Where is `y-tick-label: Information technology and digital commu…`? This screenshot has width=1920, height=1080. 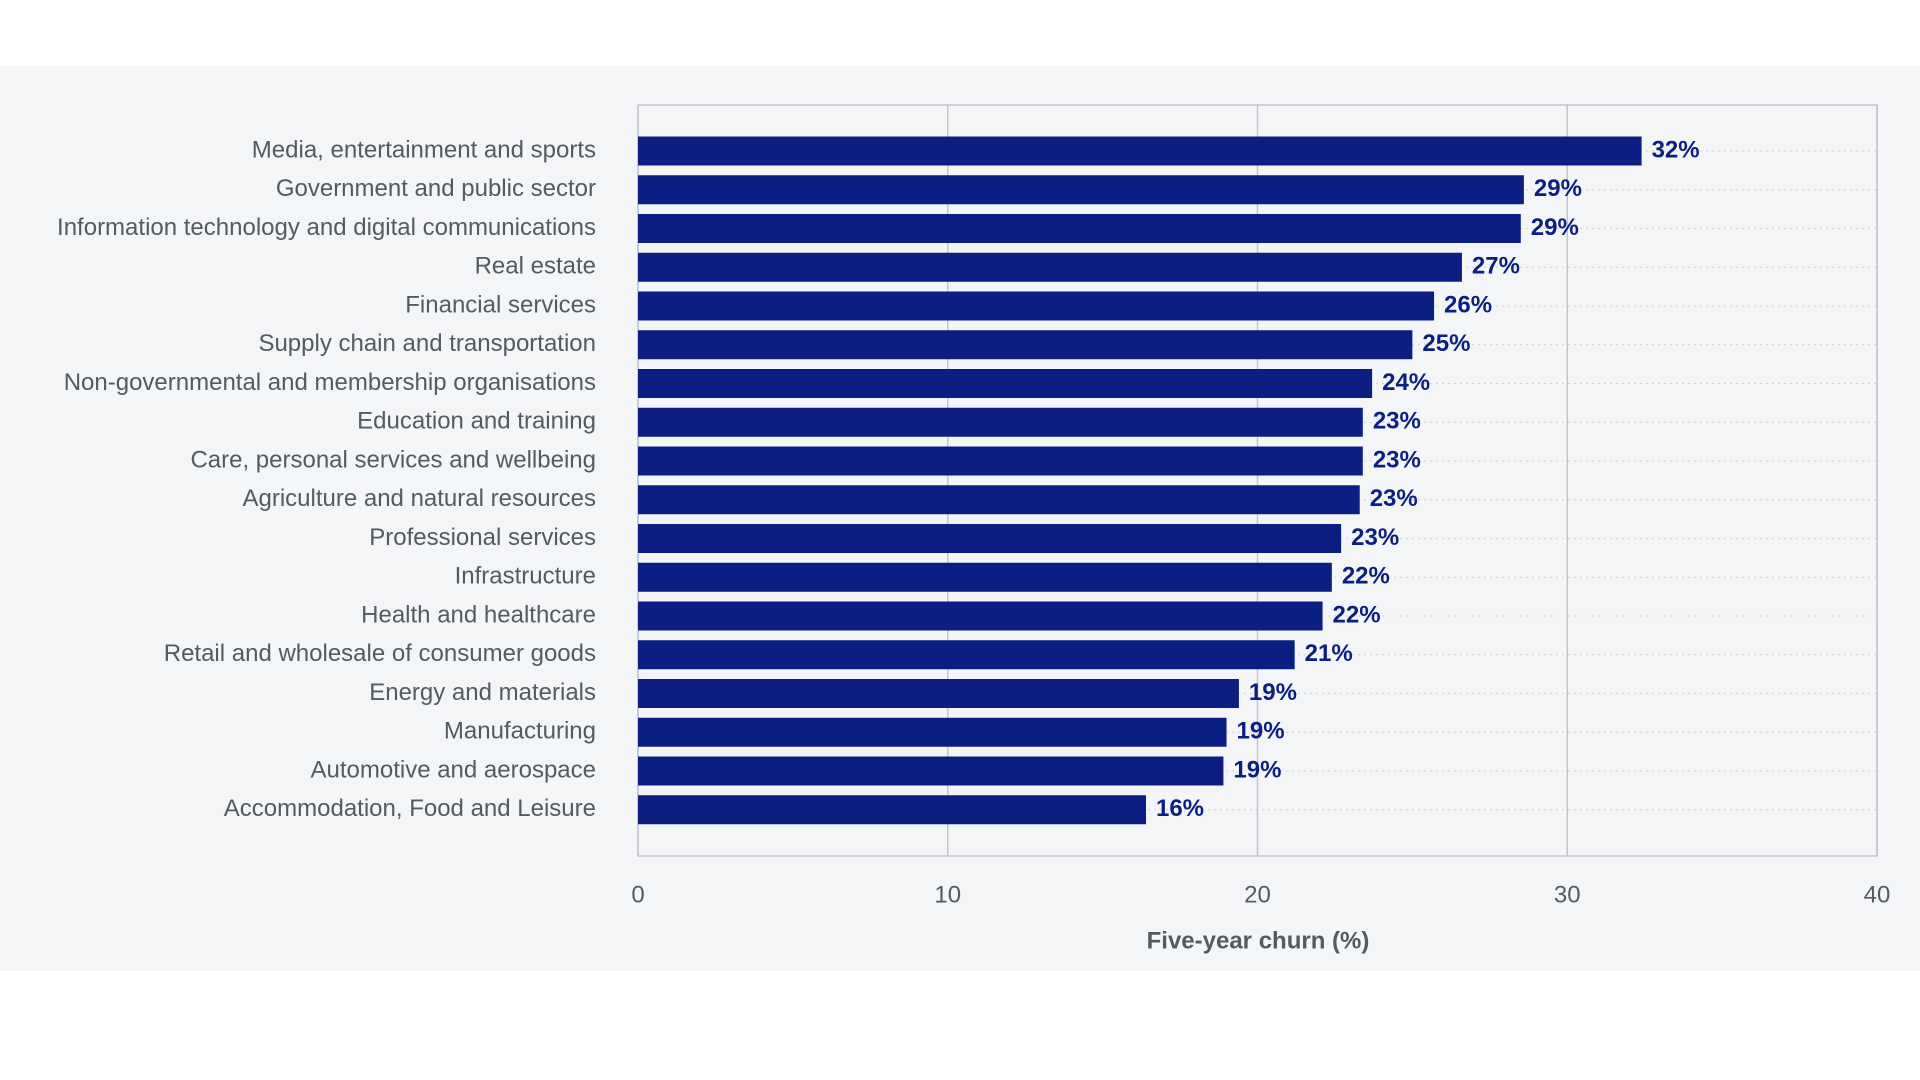 y-tick-label: Information technology and digital commu… is located at coordinates (326, 227).